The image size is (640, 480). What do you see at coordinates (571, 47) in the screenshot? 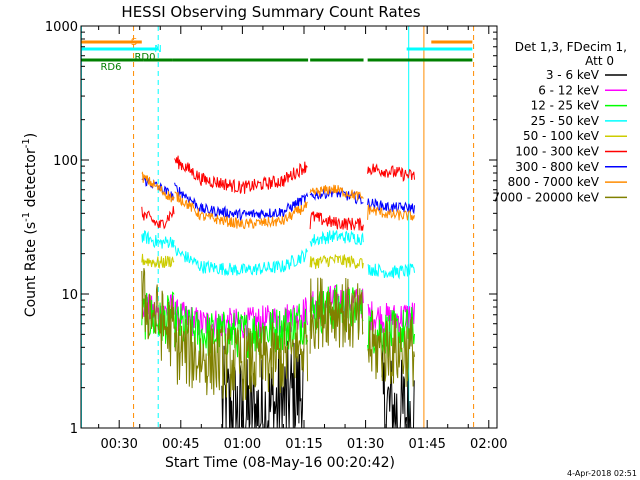
I see `legend-header-line1: Det 1,3, FDecim 1,` at bounding box center [571, 47].